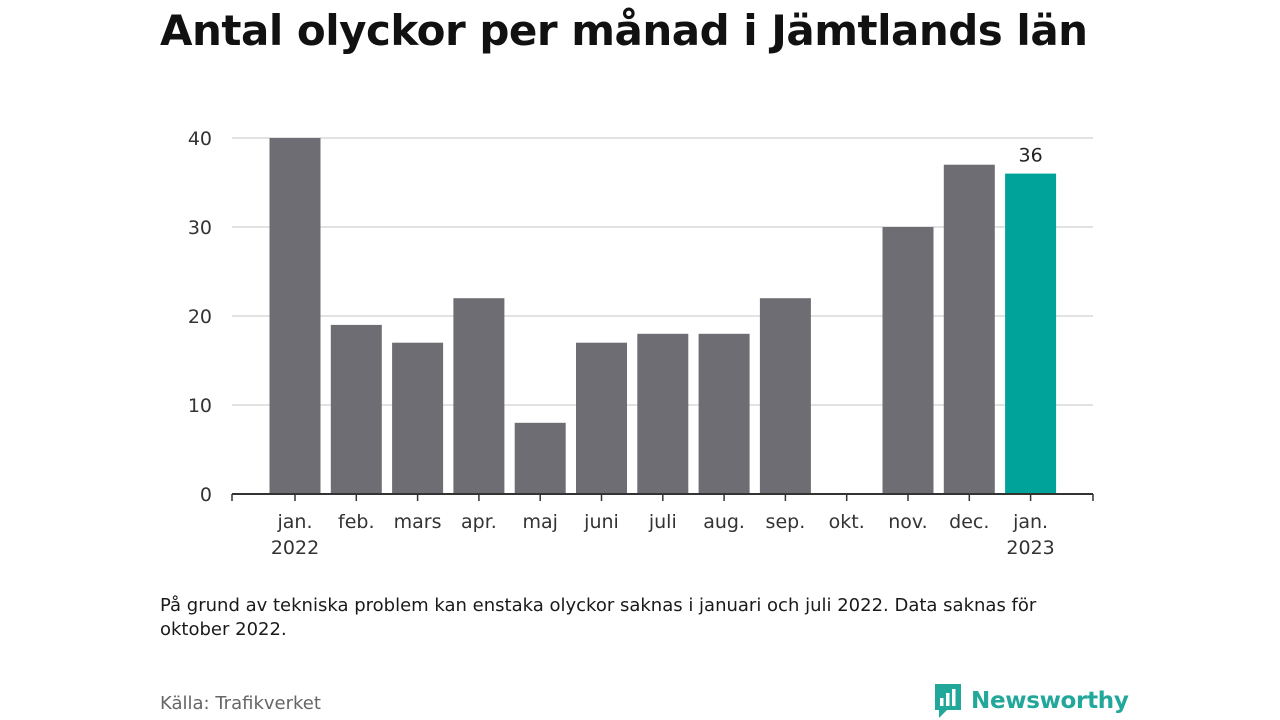 Image resolution: width=1280 pixels, height=720 pixels. I want to click on newsworthy-logo-icon, so click(948, 701).